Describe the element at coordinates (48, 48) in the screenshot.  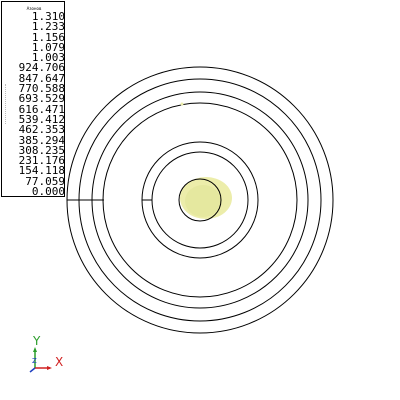
I see `legend-value: 1.079` at that location.